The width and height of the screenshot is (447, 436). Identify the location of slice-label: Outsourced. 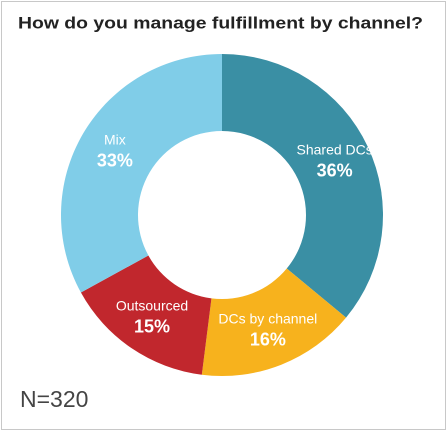
(152, 306).